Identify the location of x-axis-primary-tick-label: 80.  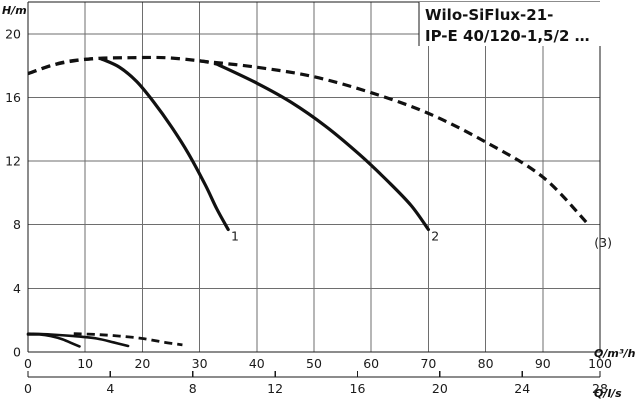
(486, 363).